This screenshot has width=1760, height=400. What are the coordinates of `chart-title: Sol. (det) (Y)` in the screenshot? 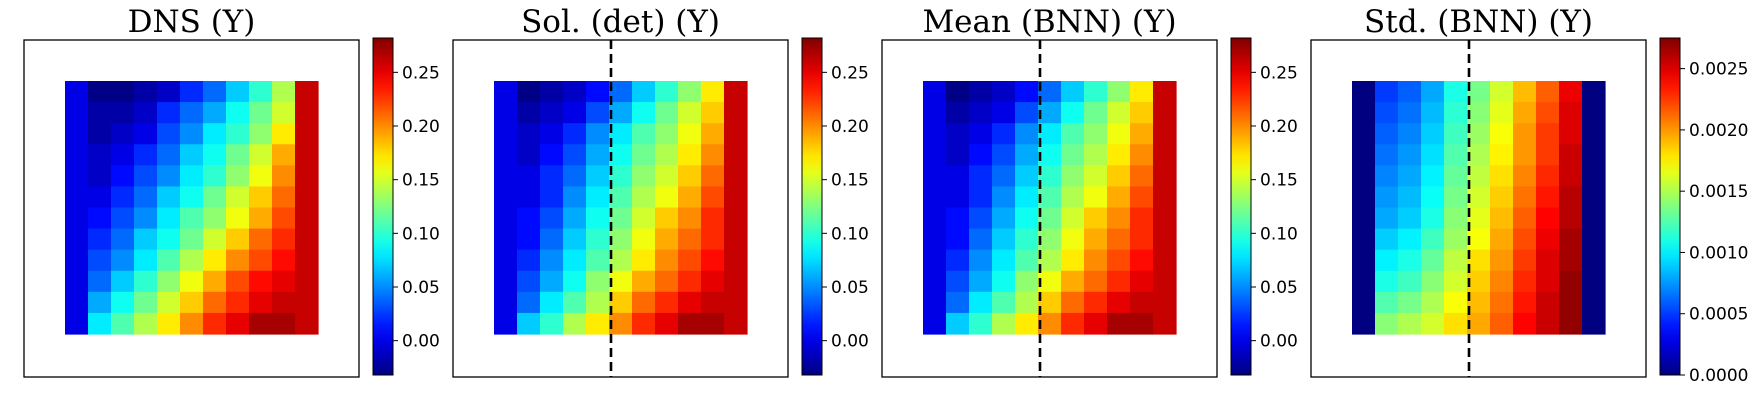 It's located at (620, 22).